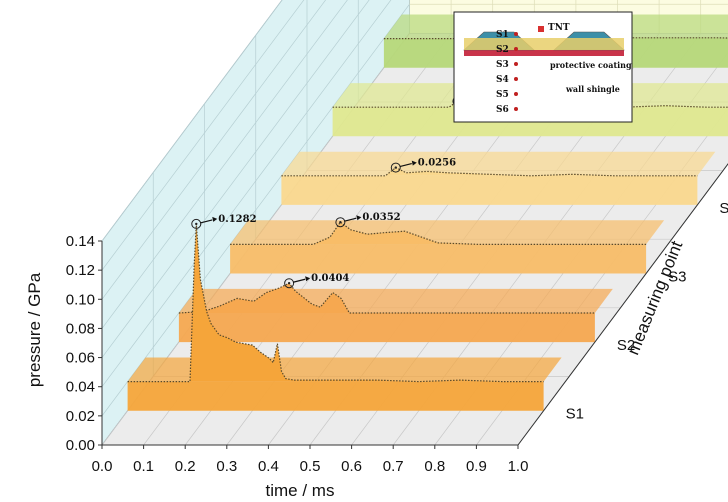 Image resolution: width=728 pixels, height=502 pixels. What do you see at coordinates (80, 387) in the screenshot?
I see `y-tick-label: 0.04` at bounding box center [80, 387].